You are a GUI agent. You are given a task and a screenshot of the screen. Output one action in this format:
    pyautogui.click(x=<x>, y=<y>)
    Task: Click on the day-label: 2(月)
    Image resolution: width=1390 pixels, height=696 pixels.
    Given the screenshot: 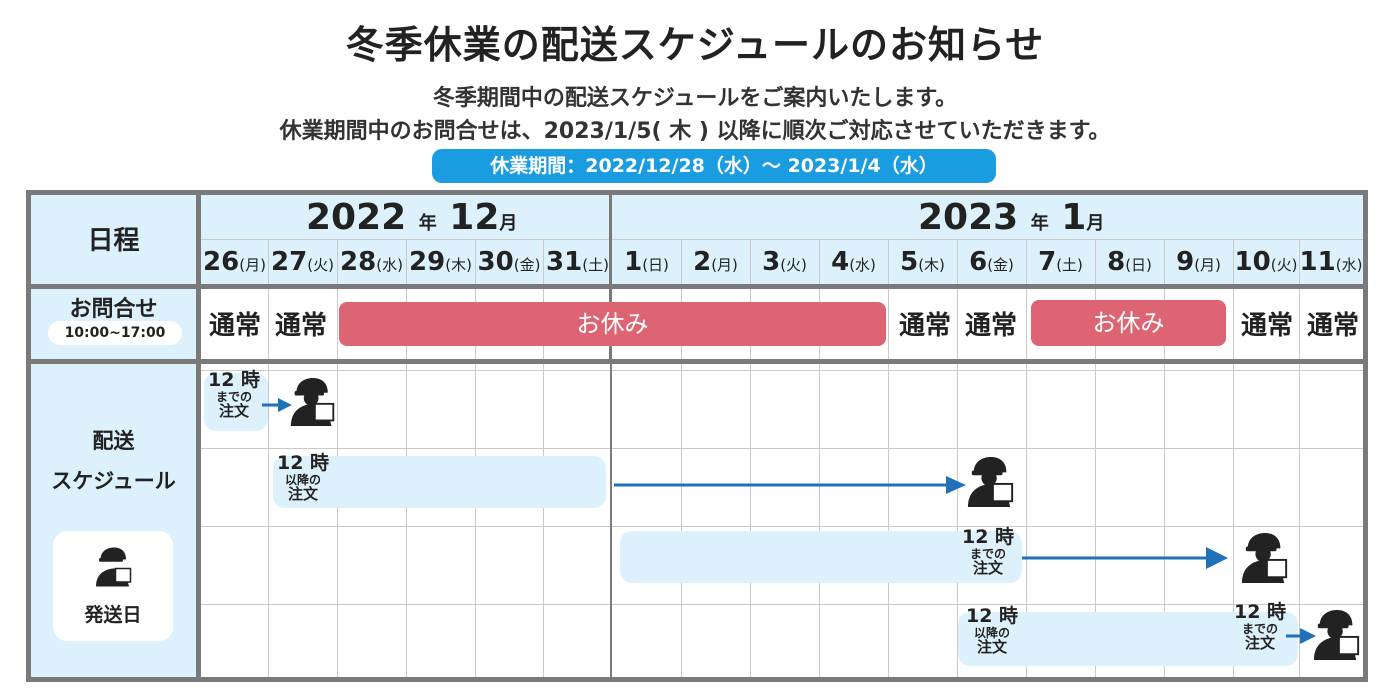 What is the action you would take?
    pyautogui.click(x=715, y=262)
    